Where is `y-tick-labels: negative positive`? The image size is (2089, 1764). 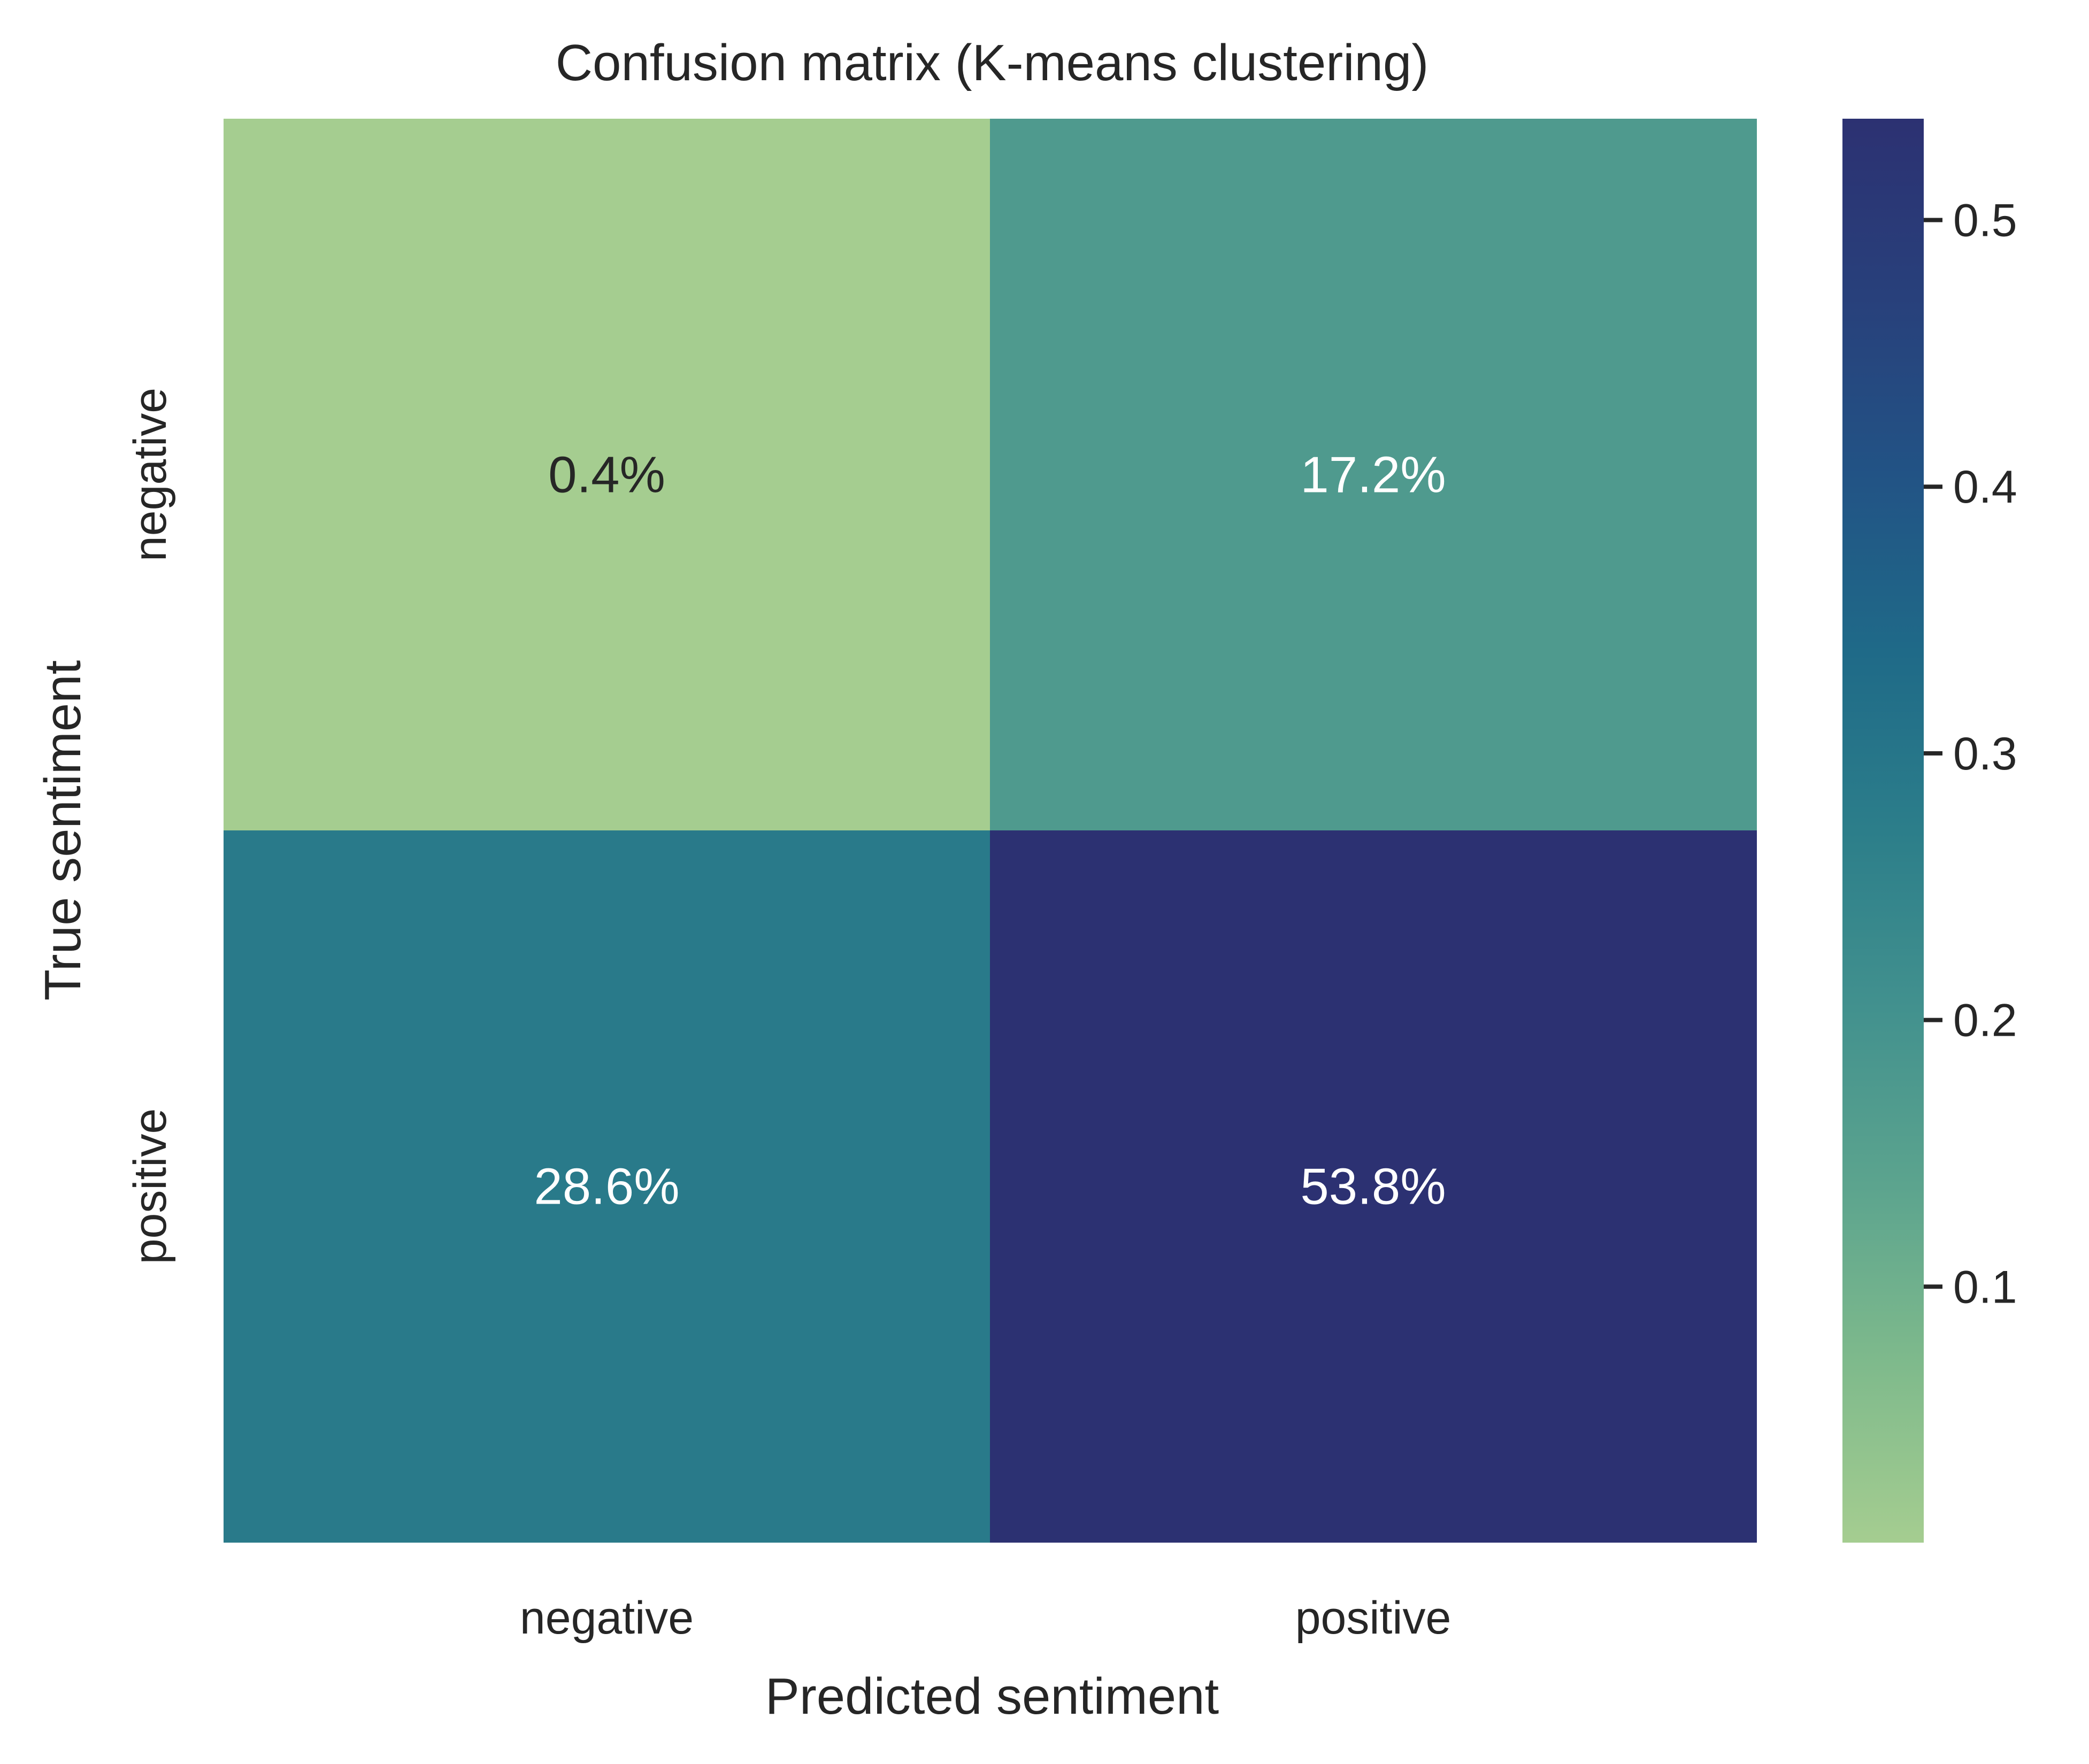
y-tick-labels: negative positive is located at coordinates (150, 826).